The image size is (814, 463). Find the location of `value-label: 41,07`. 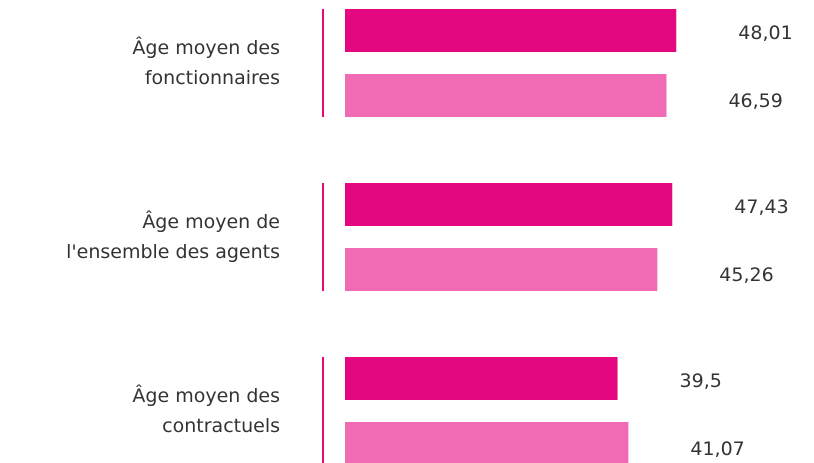

value-label: 41,07 is located at coordinates (717, 449).